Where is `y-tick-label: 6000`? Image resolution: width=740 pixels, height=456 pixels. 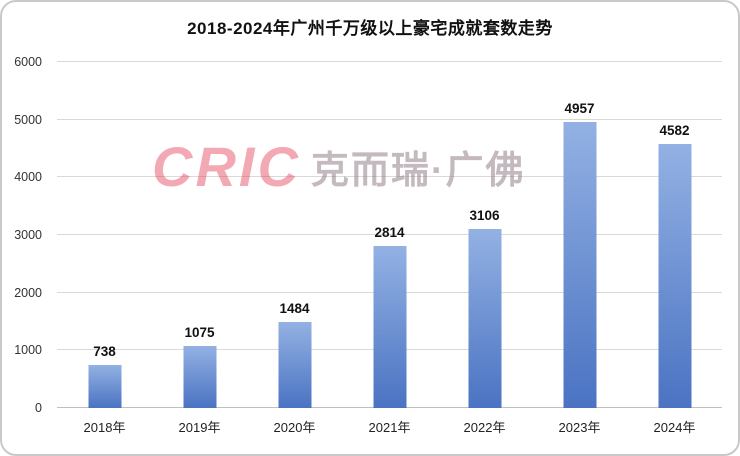
y-tick-label: 6000 is located at coordinates (28, 62).